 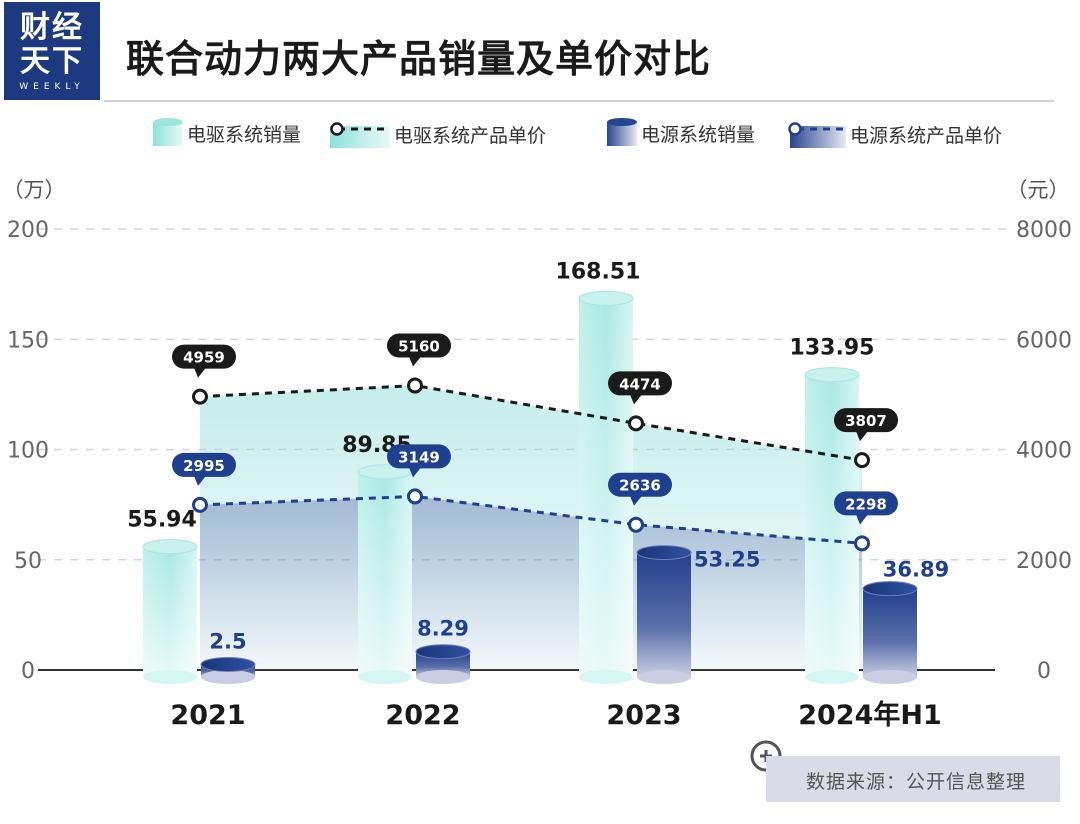 I want to click on drive-volume-label: 133.95, so click(x=832, y=348).